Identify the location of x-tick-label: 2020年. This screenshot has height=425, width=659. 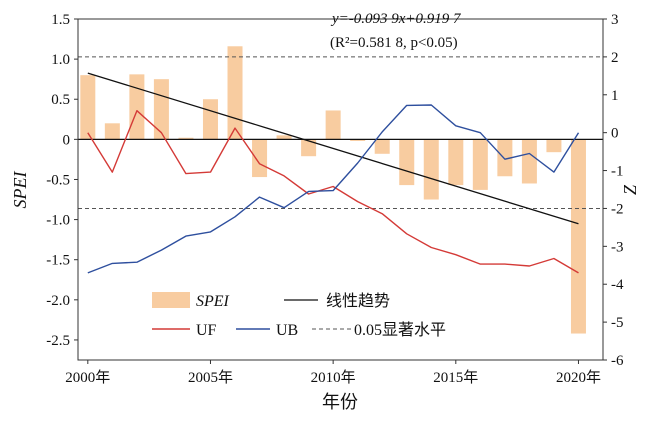
(578, 377).